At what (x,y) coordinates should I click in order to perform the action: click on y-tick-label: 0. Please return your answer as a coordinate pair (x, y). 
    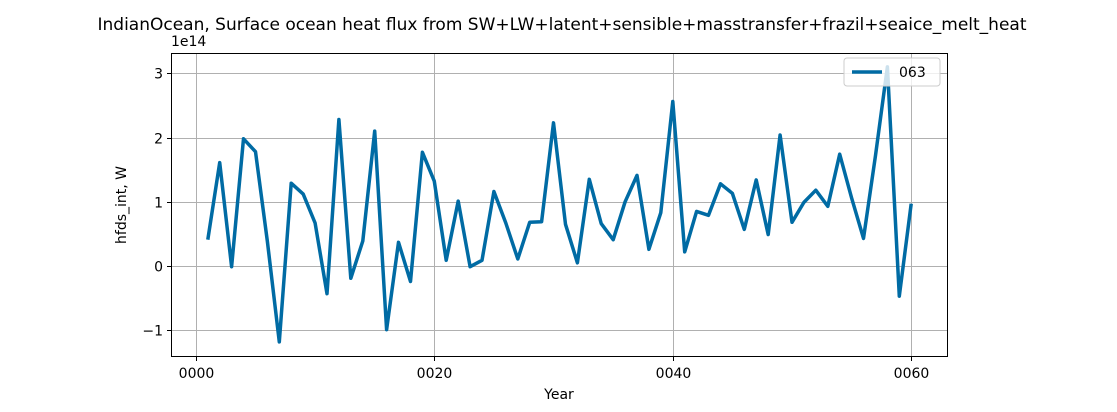
    Looking at the image, I should click on (158, 268).